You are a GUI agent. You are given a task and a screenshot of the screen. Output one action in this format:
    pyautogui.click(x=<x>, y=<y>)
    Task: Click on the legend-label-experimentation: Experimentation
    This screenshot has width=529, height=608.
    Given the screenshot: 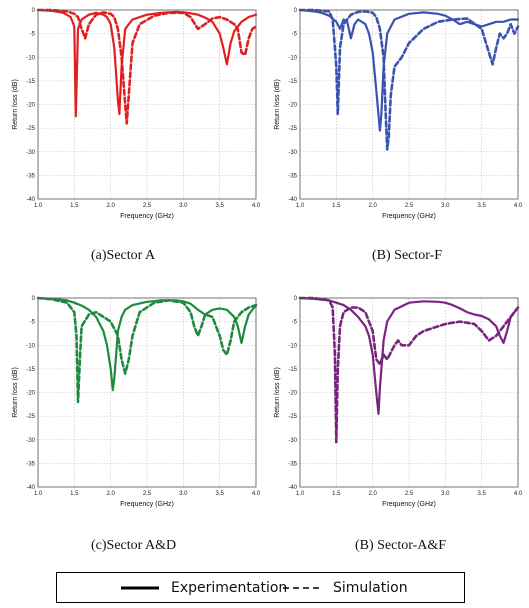 What is the action you would take?
    pyautogui.click(x=229, y=587)
    